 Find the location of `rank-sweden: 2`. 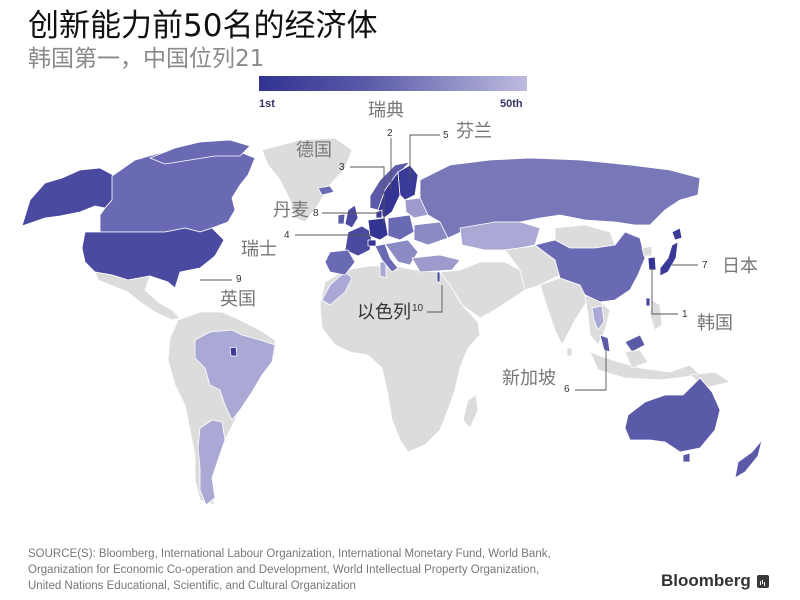

rank-sweden: 2 is located at coordinates (390, 133).